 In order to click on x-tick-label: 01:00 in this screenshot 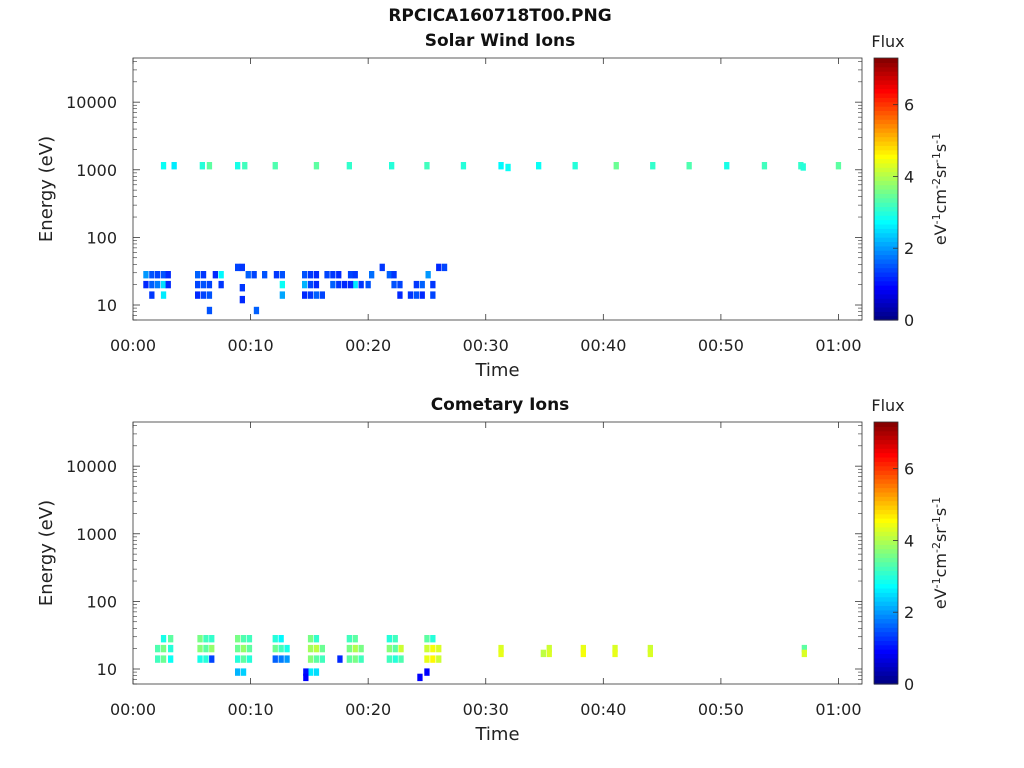, I will do `click(838, 345)`.